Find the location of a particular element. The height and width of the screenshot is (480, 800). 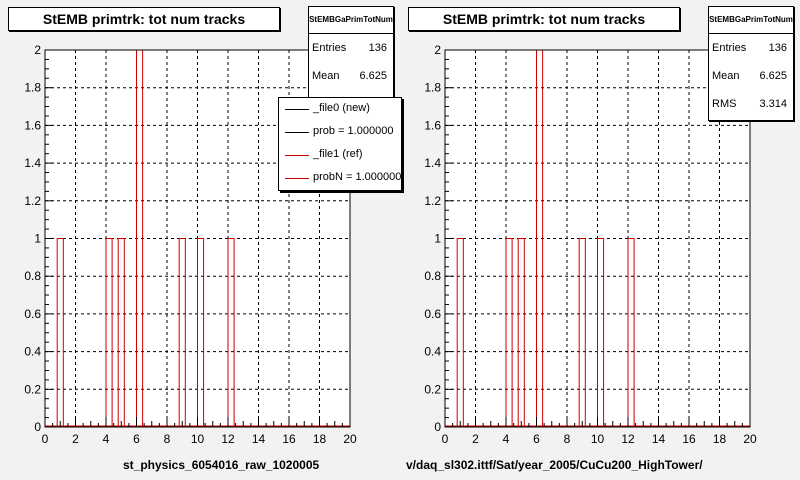

legend-entry: _file1 (ref) is located at coordinates (340, 155).